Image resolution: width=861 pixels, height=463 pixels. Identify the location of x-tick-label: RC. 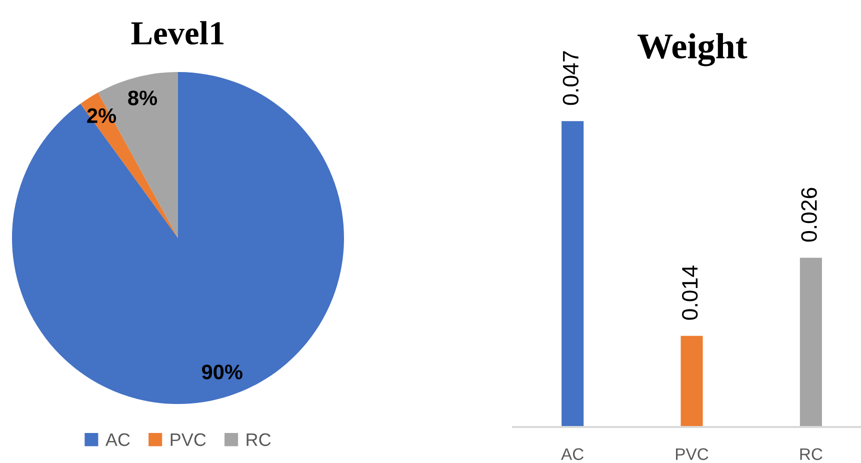
(811, 454).